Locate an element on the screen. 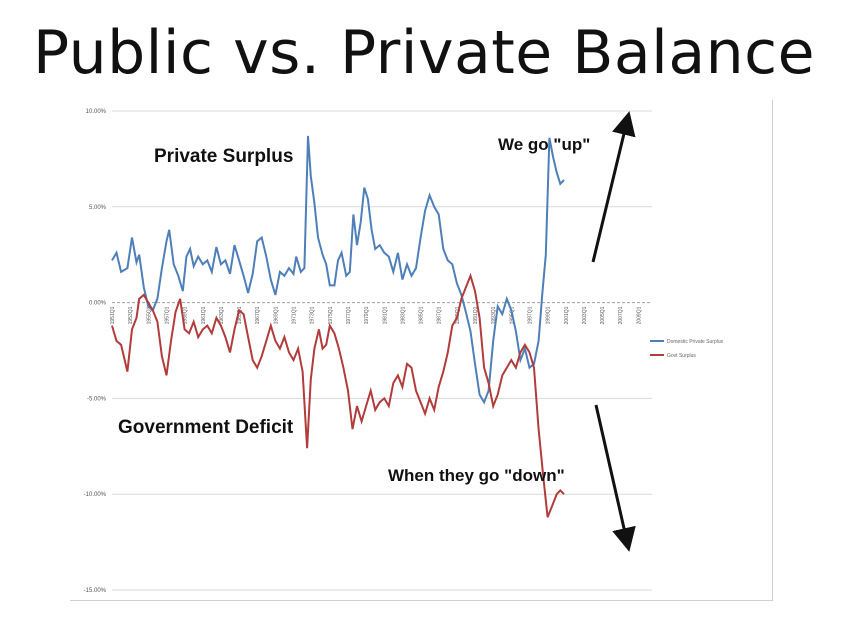 The image size is (848, 636). x-tick-label: 1987Q1 is located at coordinates (440, 315).